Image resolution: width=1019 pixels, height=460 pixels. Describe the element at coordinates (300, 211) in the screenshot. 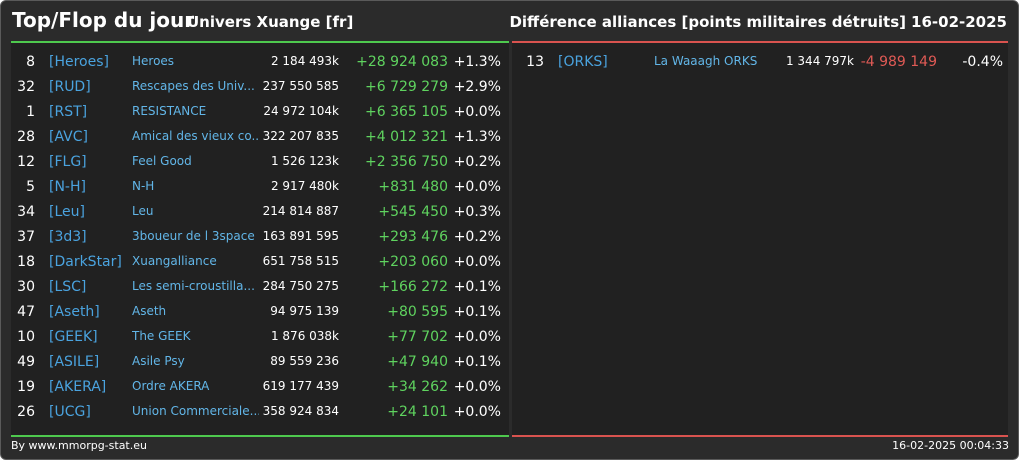

I see `points-cell: 214 814 887` at that location.